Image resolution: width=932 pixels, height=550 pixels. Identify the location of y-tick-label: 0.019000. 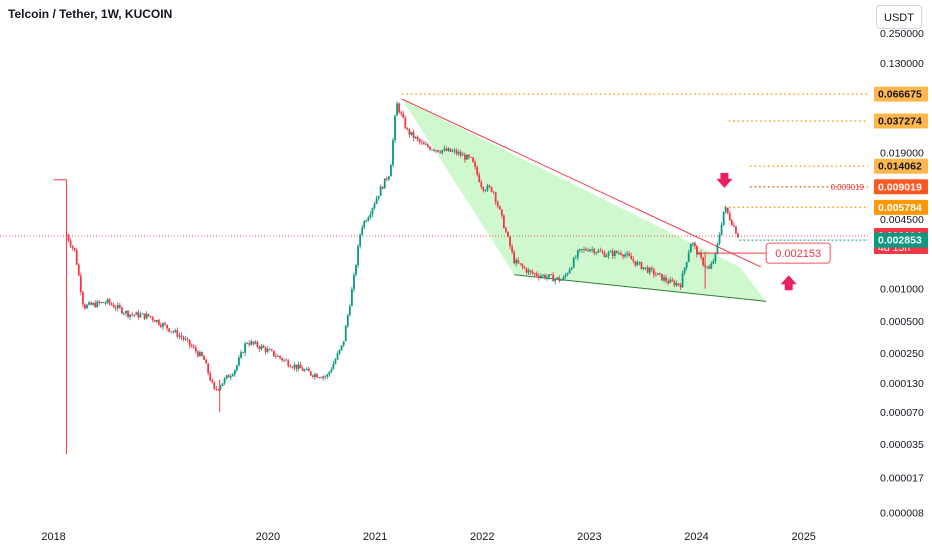
(902, 153).